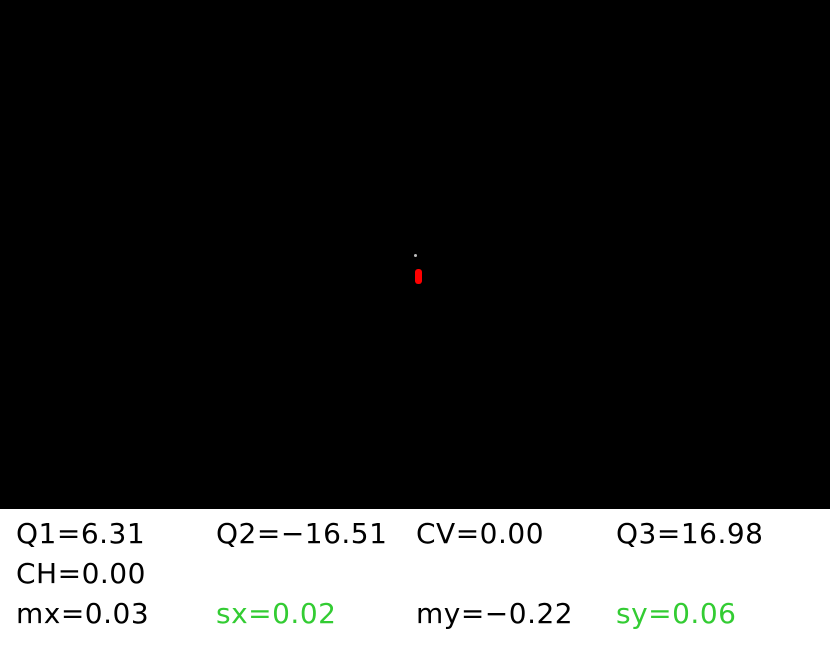  Describe the element at coordinates (480, 533) in the screenshot. I see `readout-cv: CV=0.00` at that location.